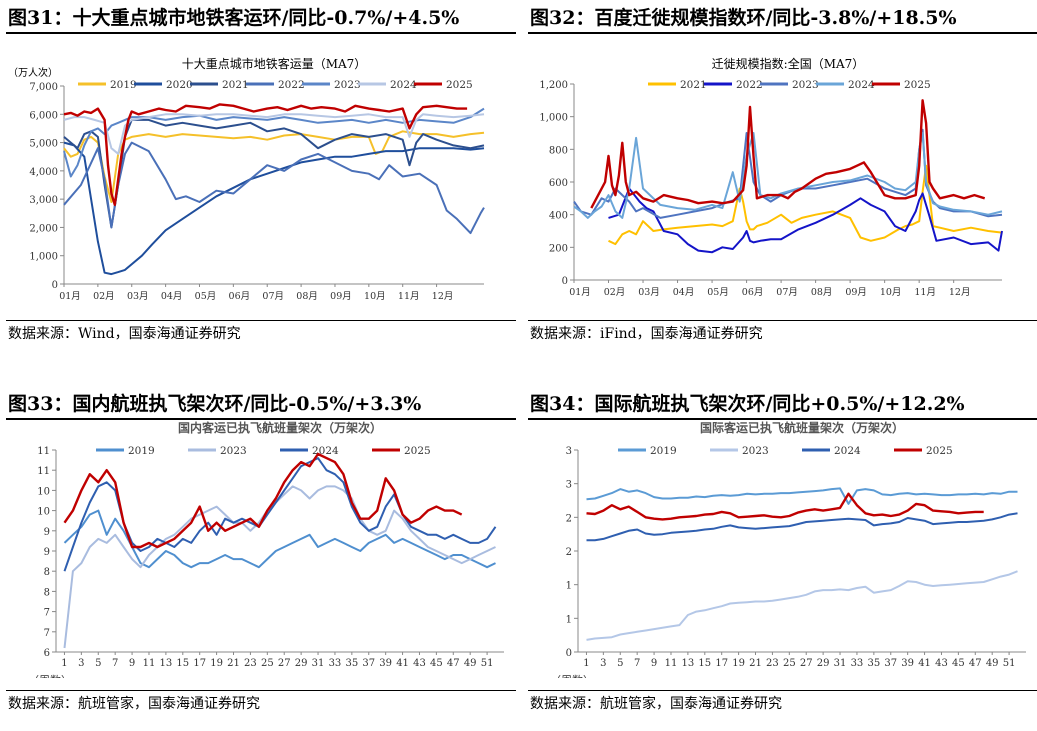 The width and height of the screenshot is (1037, 731). I want to click on figure-title: 图31：十大重点城市地铁客运环/同比-0.7%/+4.5%, so click(261, 19).